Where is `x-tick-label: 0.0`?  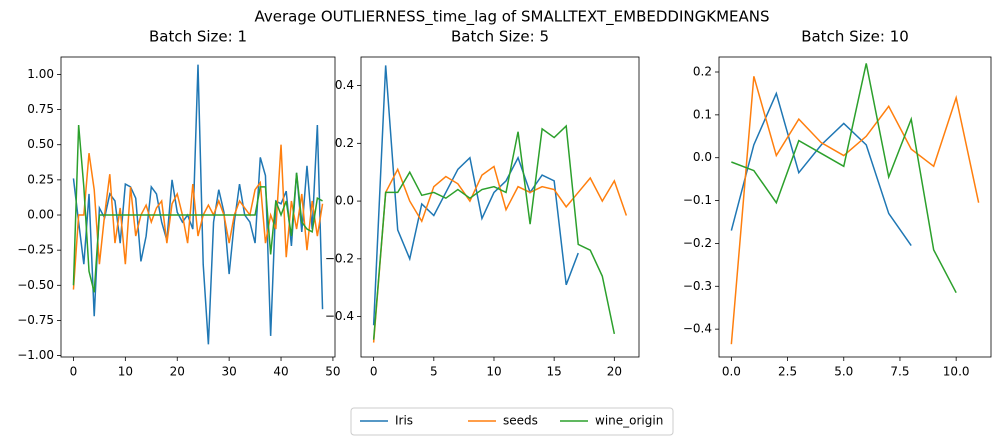 x-tick-label: 0.0 is located at coordinates (731, 372).